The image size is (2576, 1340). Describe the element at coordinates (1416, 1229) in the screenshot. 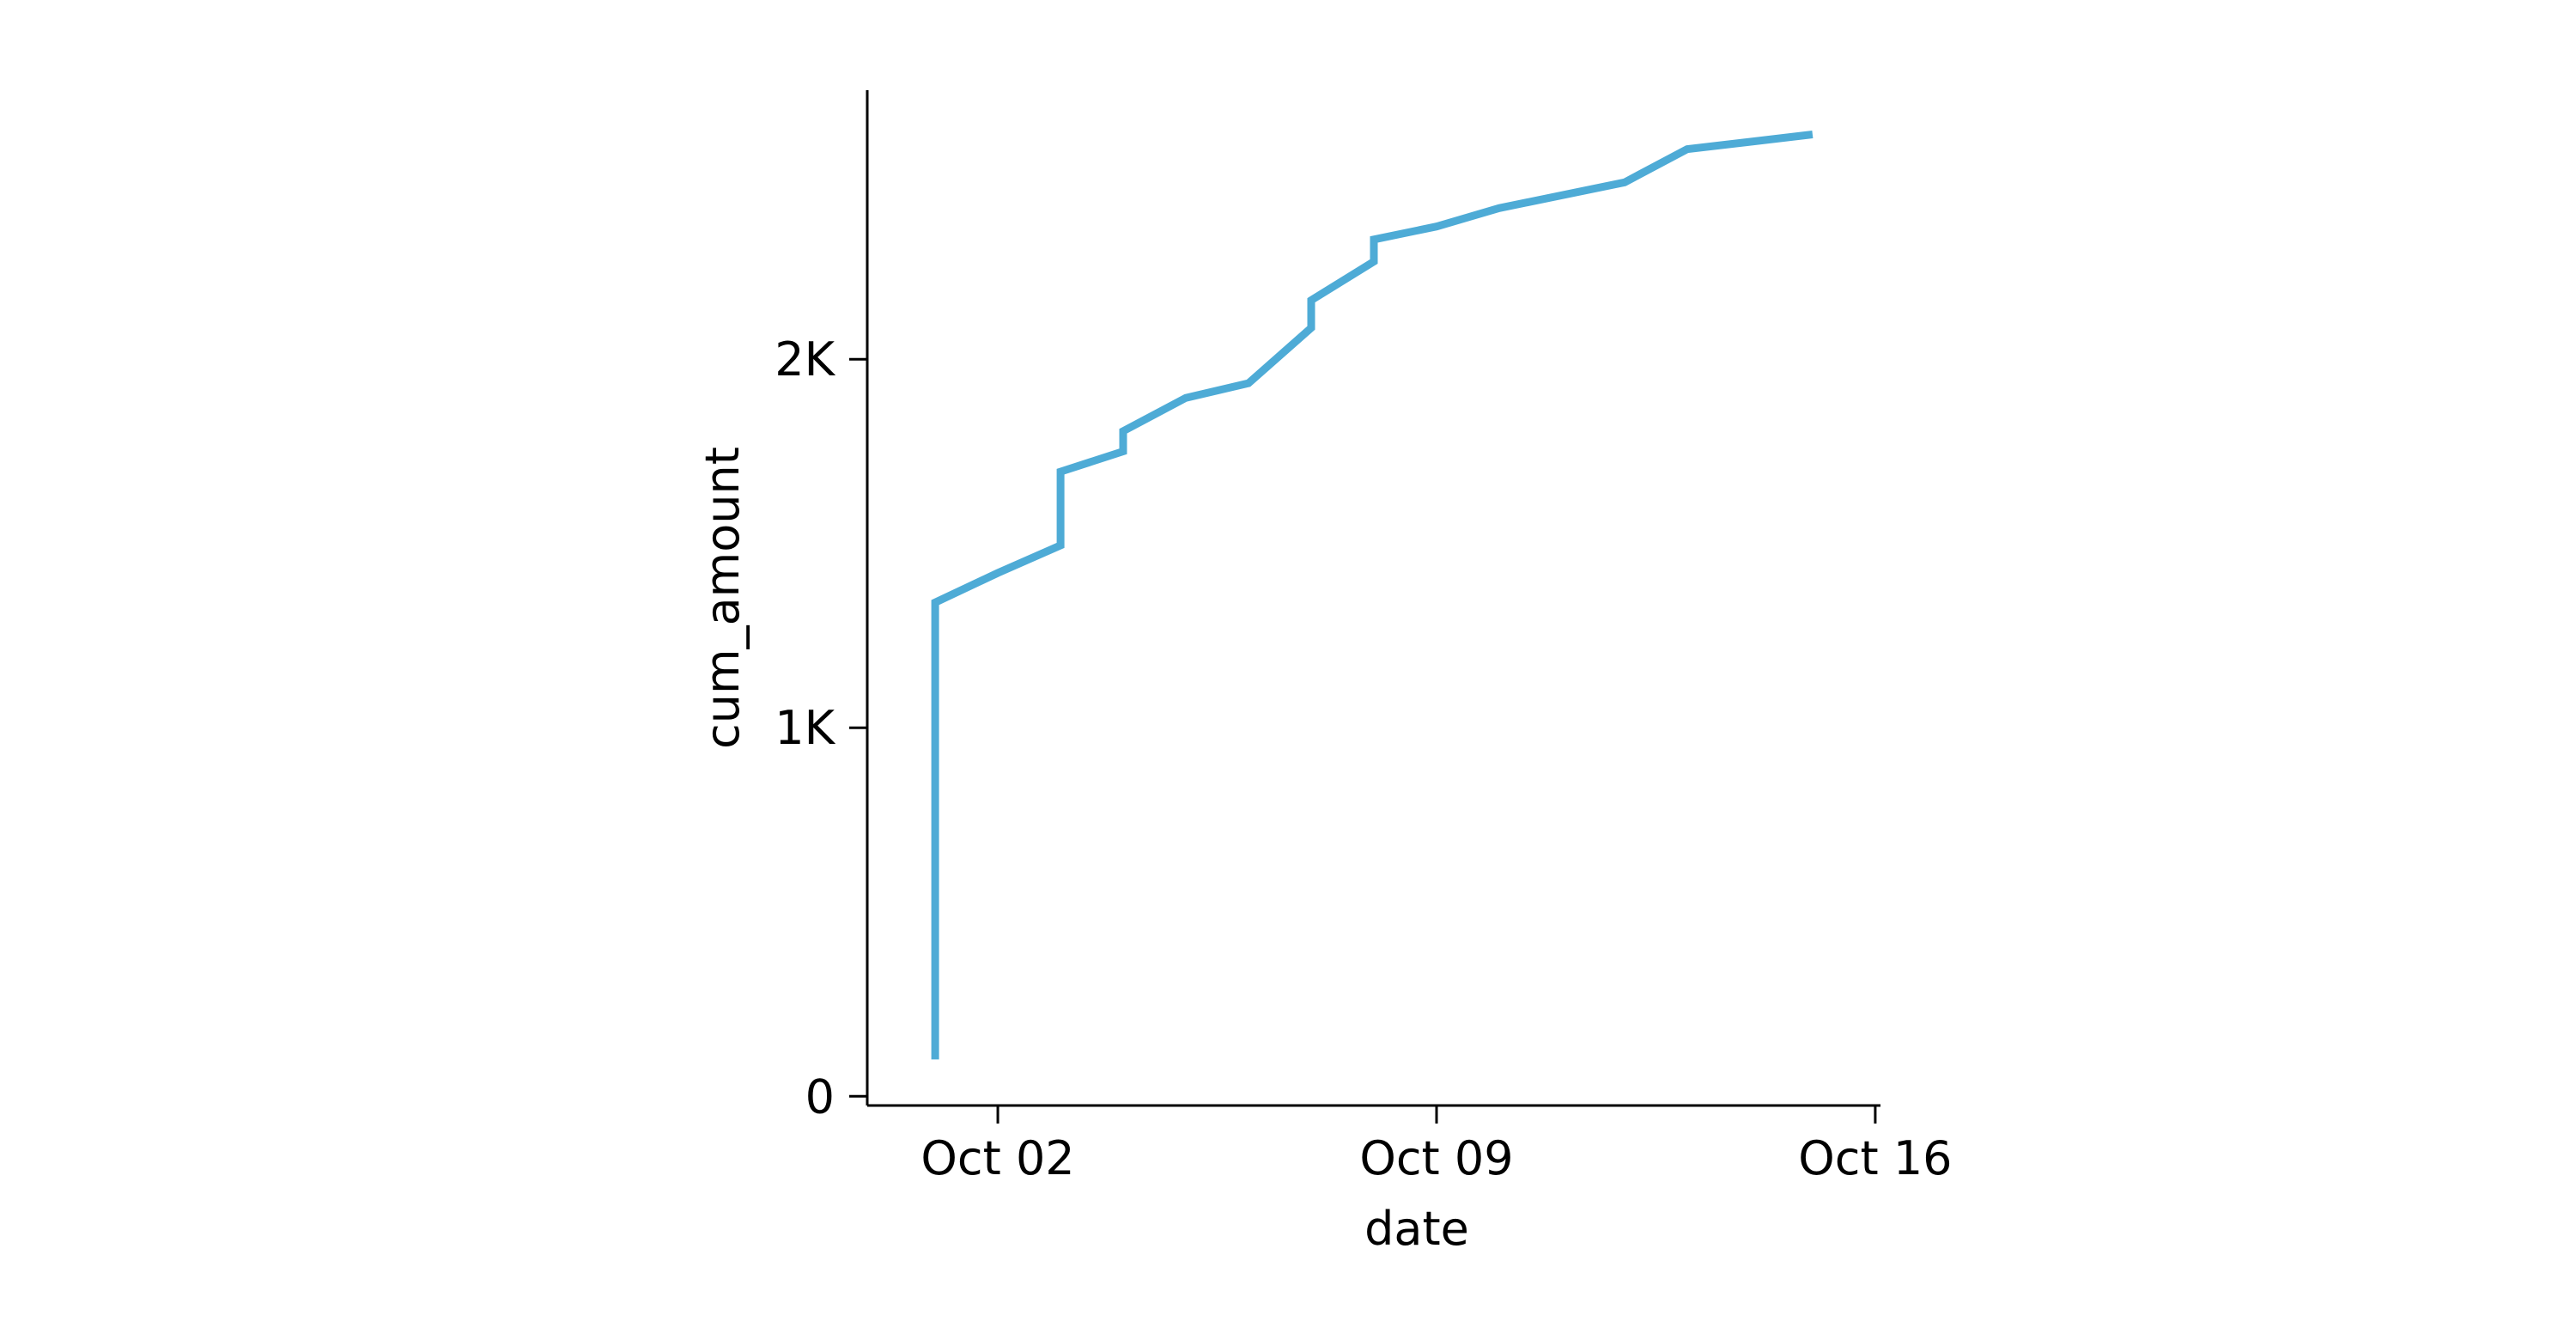

I see `x-axis-title: date` at that location.